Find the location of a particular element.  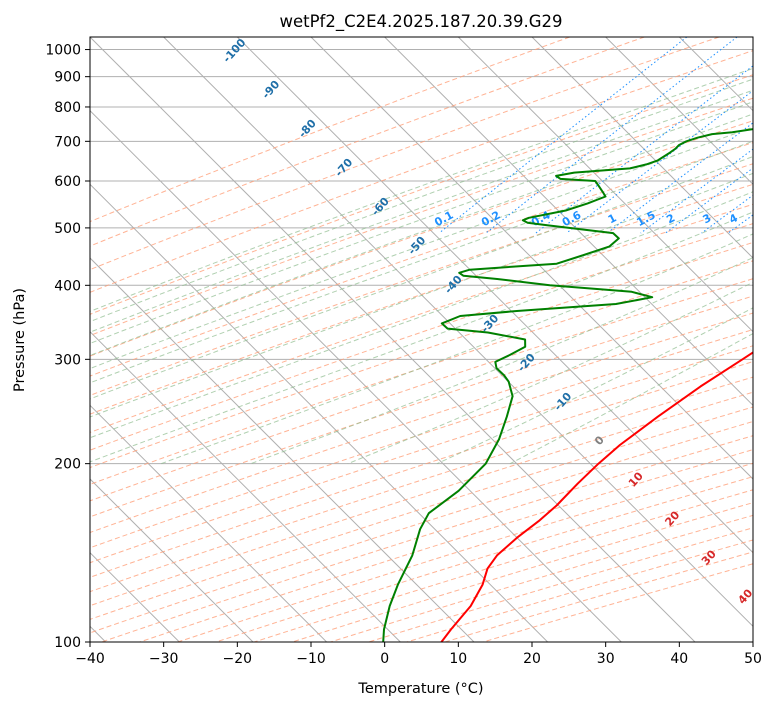

y-tick-label: 900 is located at coordinates (67, 78).